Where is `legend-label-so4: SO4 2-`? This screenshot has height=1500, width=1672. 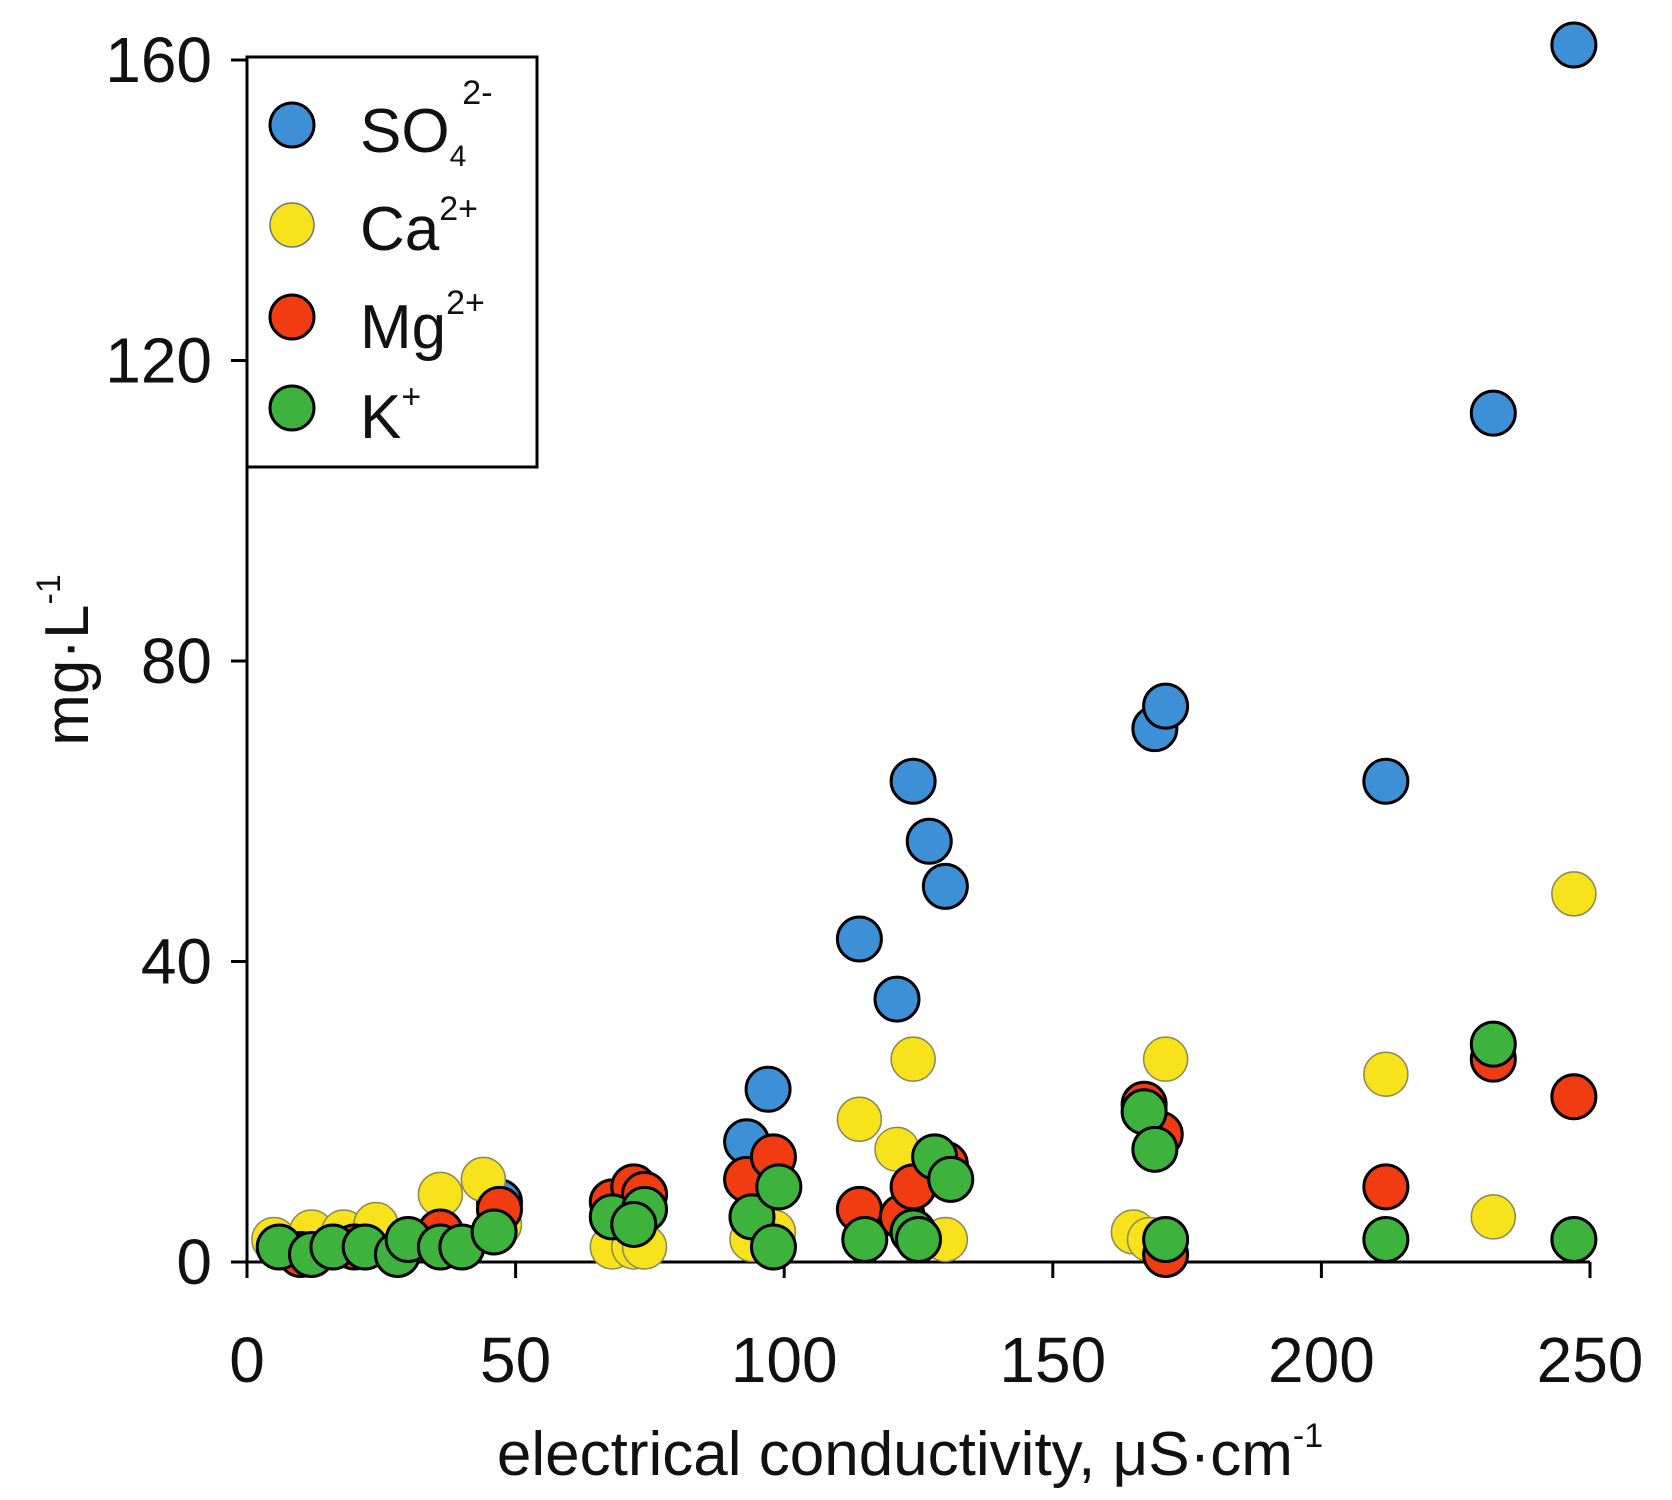
legend-label-so4: SO4 2- is located at coordinates (426, 123).